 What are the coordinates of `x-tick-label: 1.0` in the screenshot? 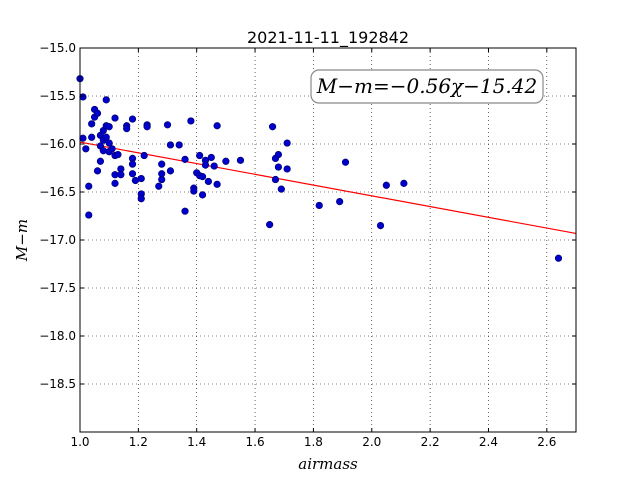 It's located at (79, 442).